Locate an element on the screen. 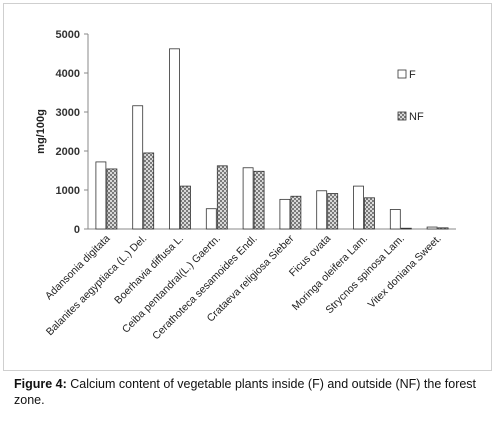 Image resolution: width=497 pixels, height=423 pixels. x-tick-label: Adansonia digitata is located at coordinates (78, 268).